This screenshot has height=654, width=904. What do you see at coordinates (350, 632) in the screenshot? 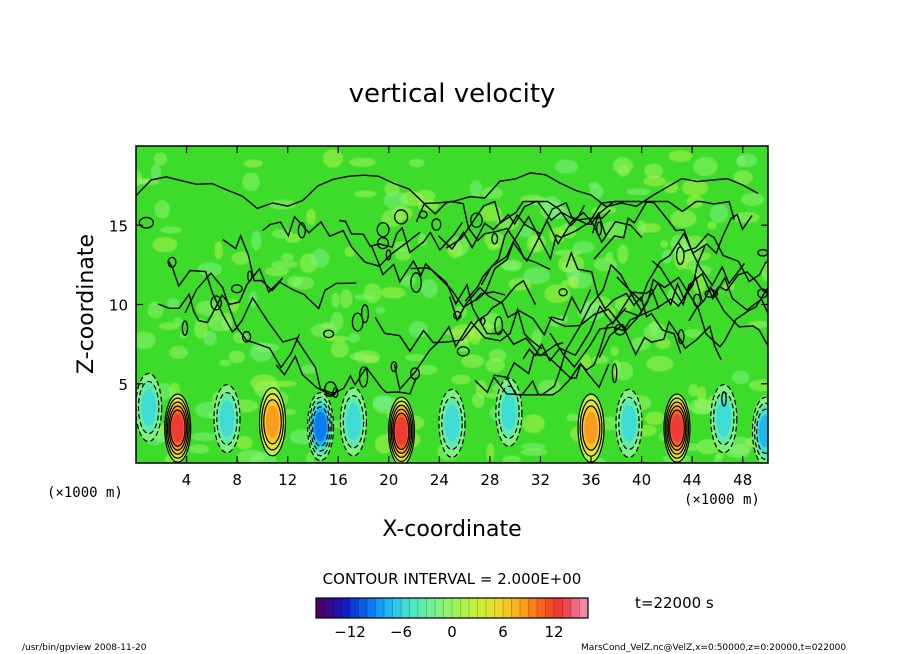
I see `colorbar-tick-label: −12` at bounding box center [350, 632].